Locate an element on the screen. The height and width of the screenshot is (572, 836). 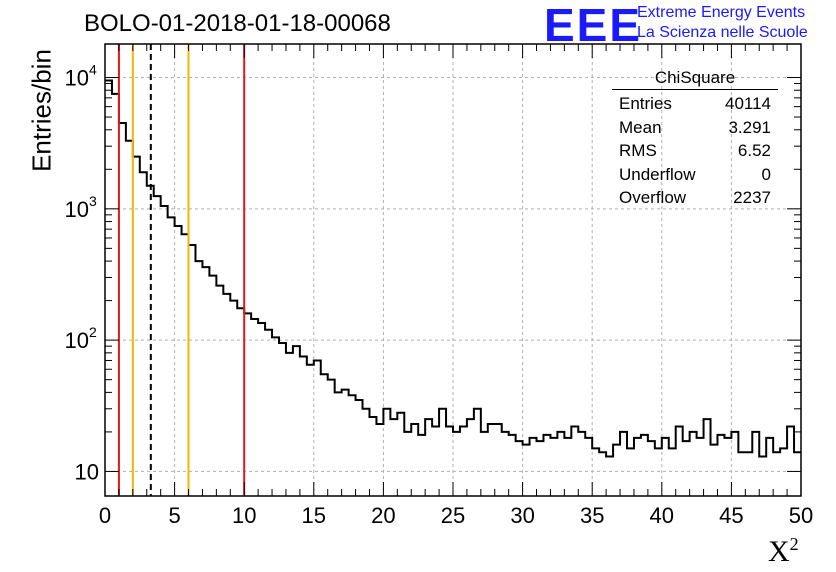
x-axis-label: X2 is located at coordinates (783, 551).